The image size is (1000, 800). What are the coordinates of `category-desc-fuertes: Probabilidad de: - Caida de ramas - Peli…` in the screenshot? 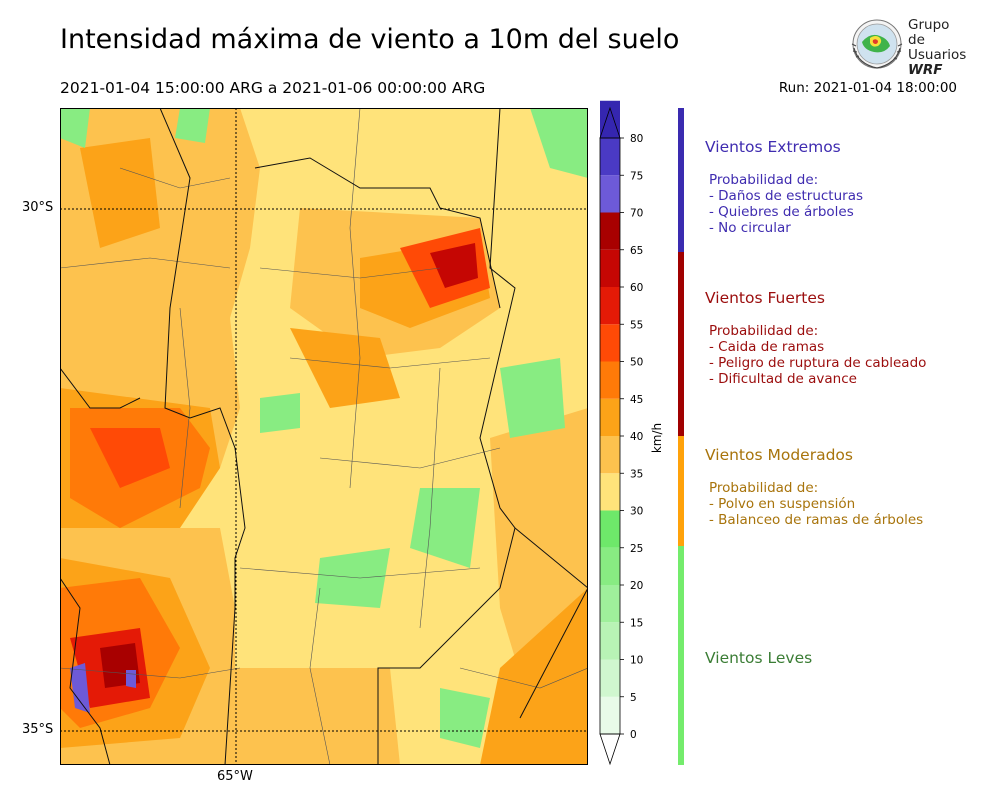 It's located at (817, 355).